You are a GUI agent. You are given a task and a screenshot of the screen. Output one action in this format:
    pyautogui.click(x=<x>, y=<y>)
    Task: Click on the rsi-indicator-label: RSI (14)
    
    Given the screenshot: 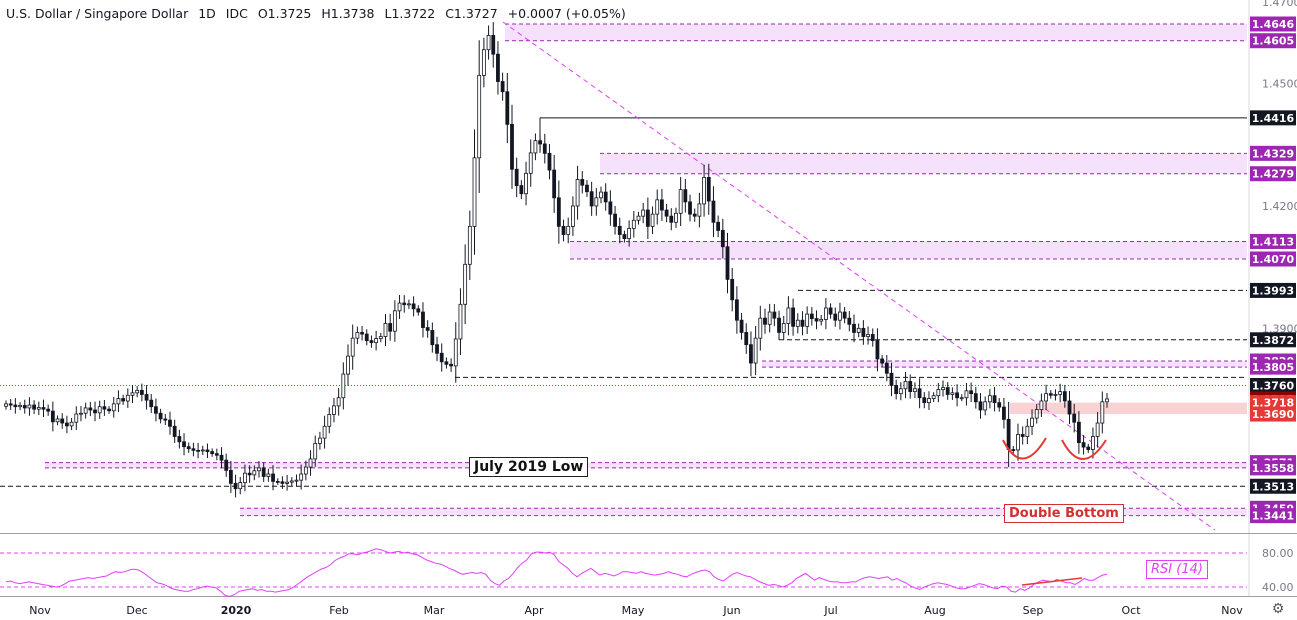 What is the action you would take?
    pyautogui.click(x=1177, y=569)
    